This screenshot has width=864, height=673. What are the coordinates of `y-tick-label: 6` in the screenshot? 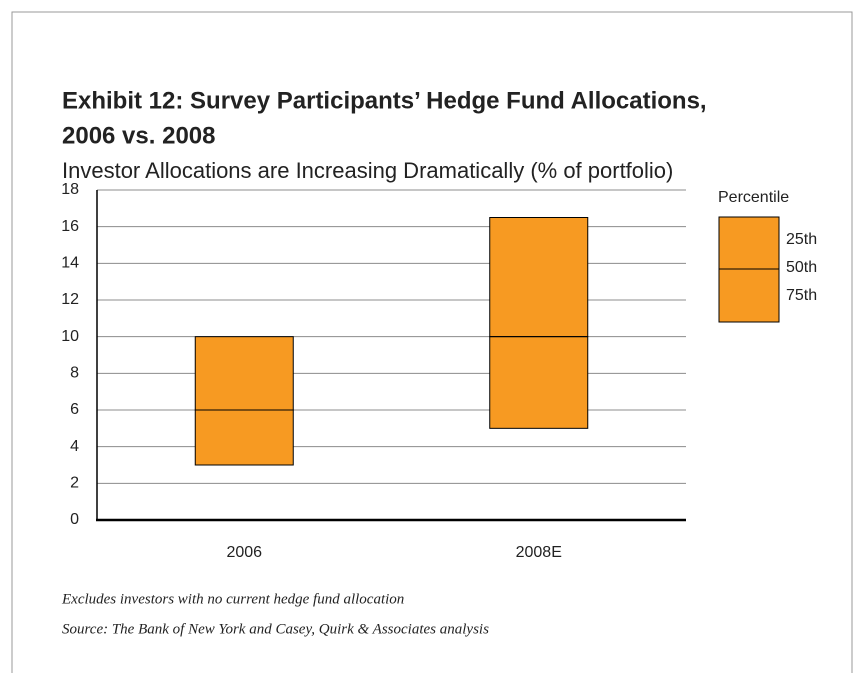 It's located at (74, 409).